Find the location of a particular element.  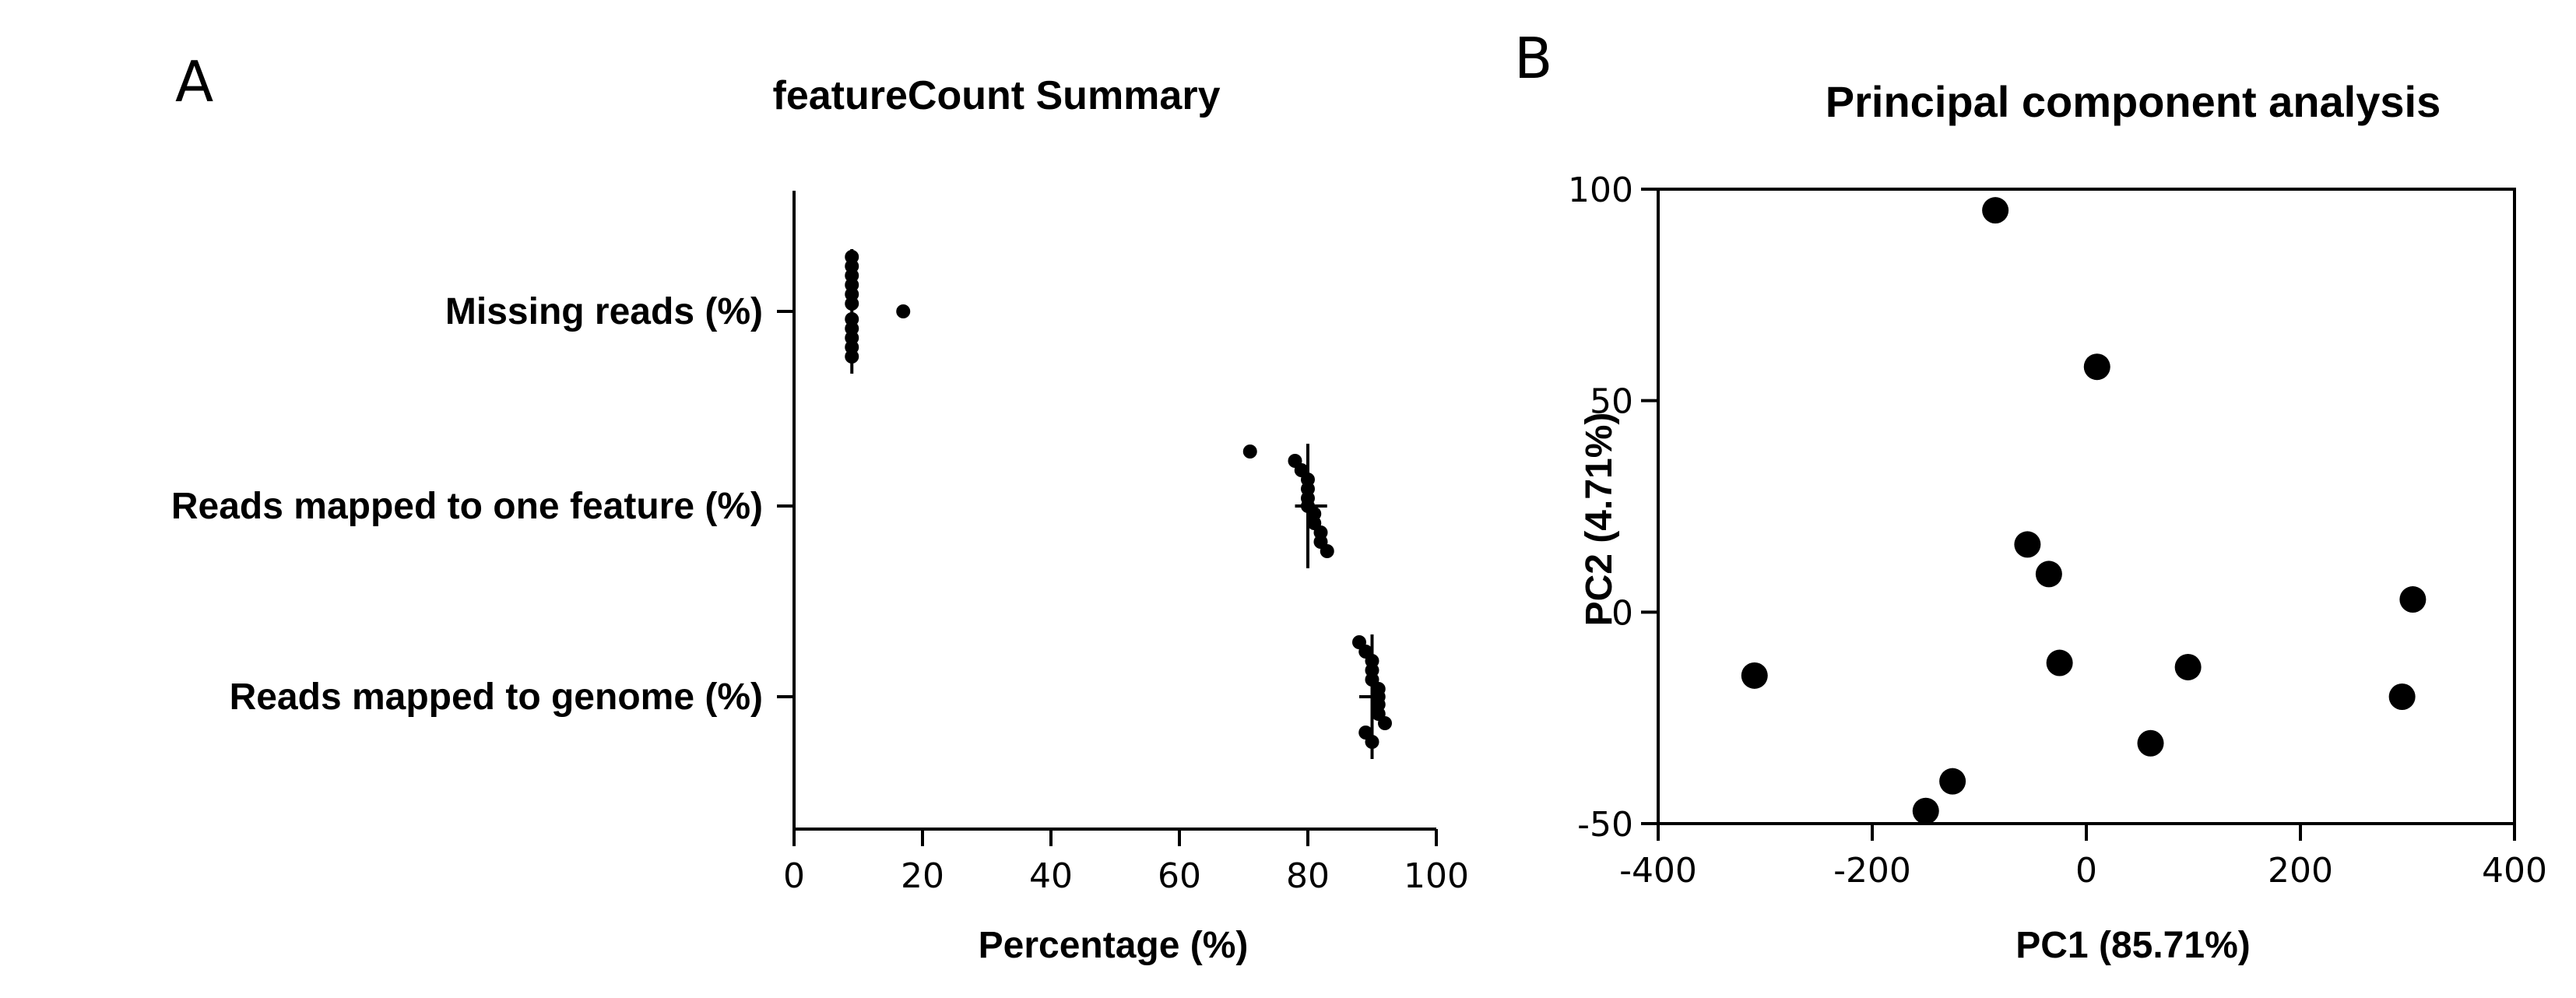

y-tick-label: 100 is located at coordinates (1601, 190).